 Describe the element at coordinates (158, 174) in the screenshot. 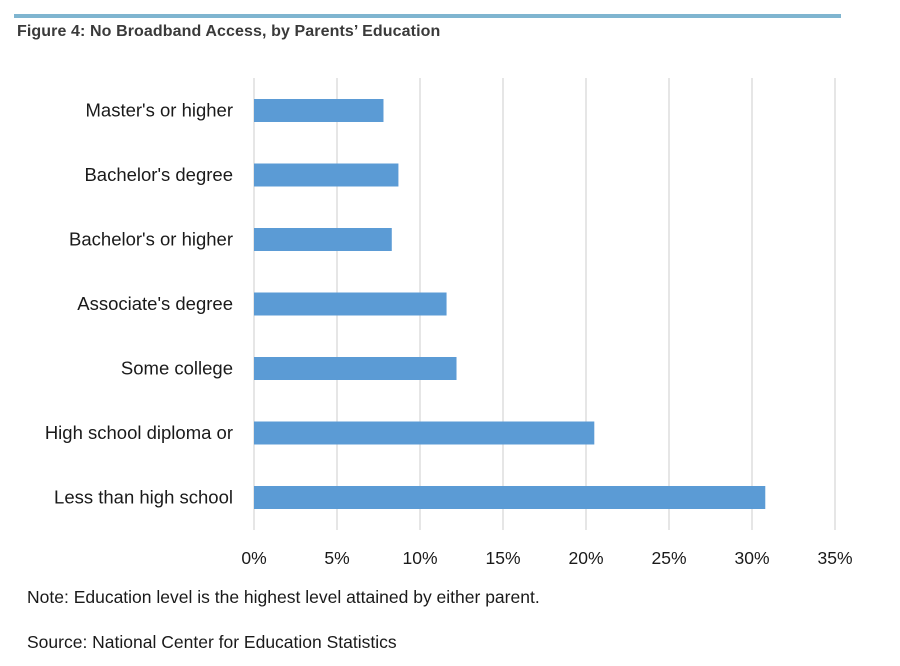

I see `category-label: Bachelor's degree` at that location.